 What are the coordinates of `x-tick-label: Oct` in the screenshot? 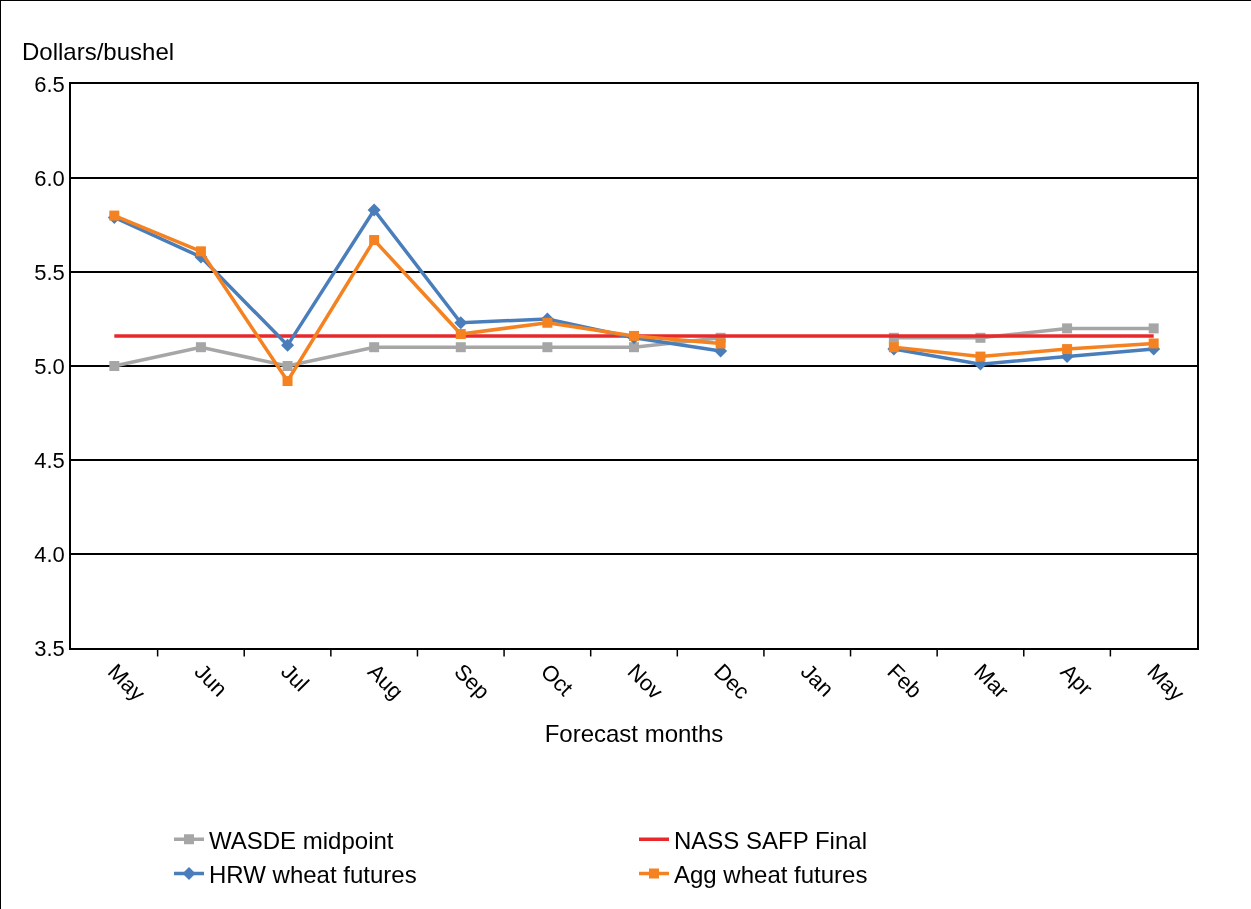 It's located at (557, 679).